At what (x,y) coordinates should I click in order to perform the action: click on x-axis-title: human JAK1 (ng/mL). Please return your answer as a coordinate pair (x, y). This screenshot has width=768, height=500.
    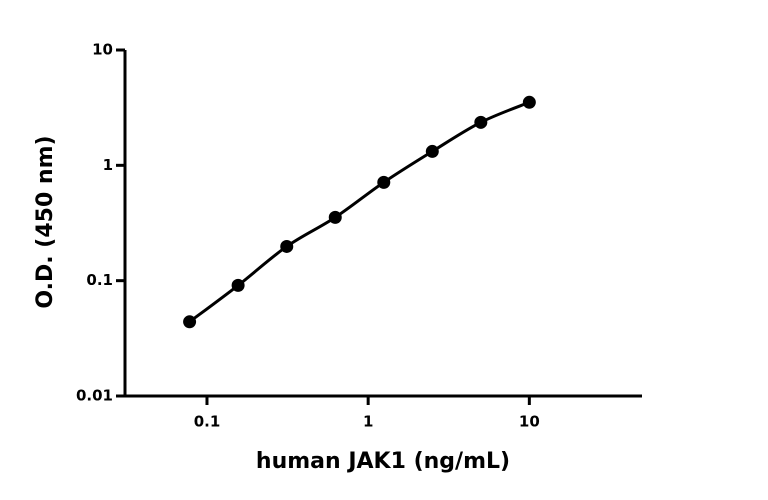
    Looking at the image, I should click on (383, 461).